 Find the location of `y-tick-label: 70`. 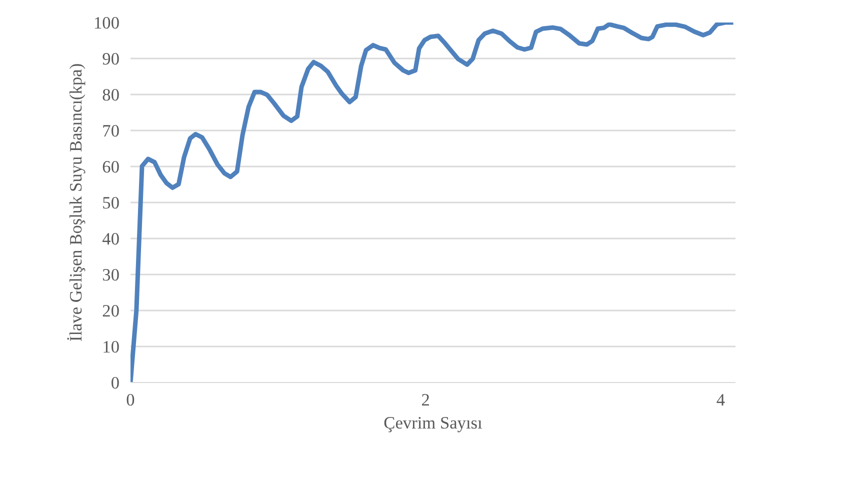

y-tick-label: 70 is located at coordinates (111, 131).